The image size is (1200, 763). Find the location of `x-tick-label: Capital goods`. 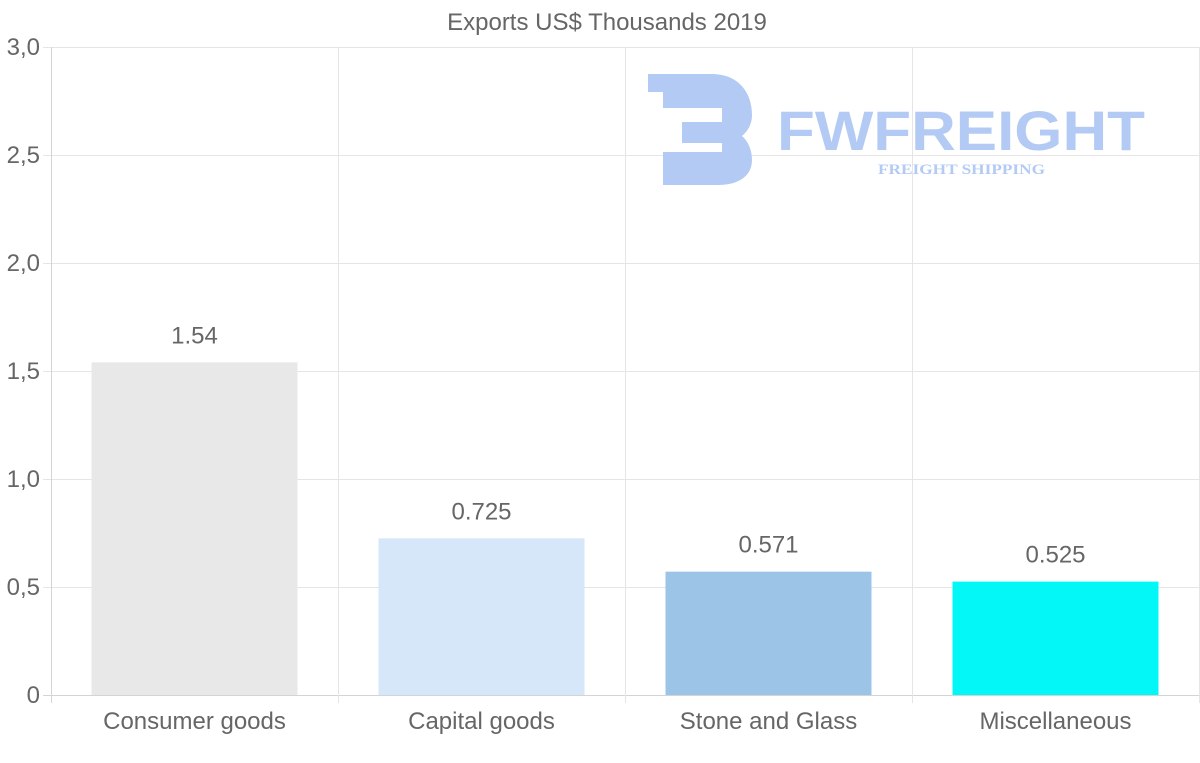

x-tick-label: Capital goods is located at coordinates (481, 721).